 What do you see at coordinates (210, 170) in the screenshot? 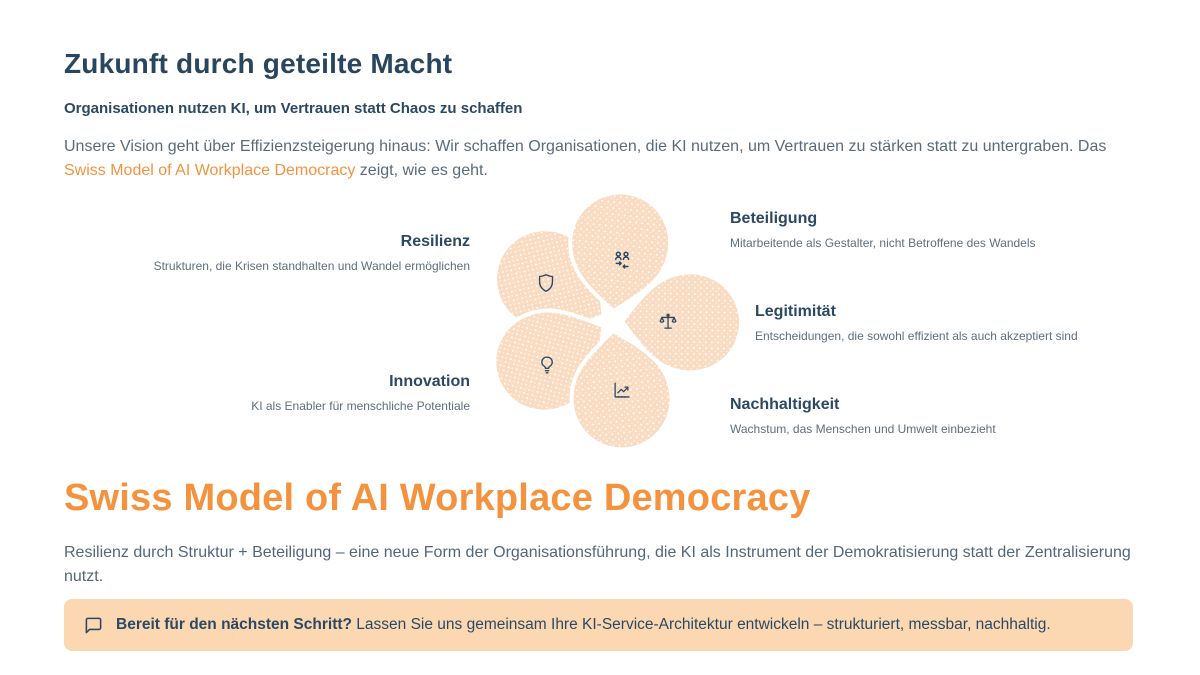
I see `swiss-model-link: Swiss Model of AI Workplace Democracy` at bounding box center [210, 170].